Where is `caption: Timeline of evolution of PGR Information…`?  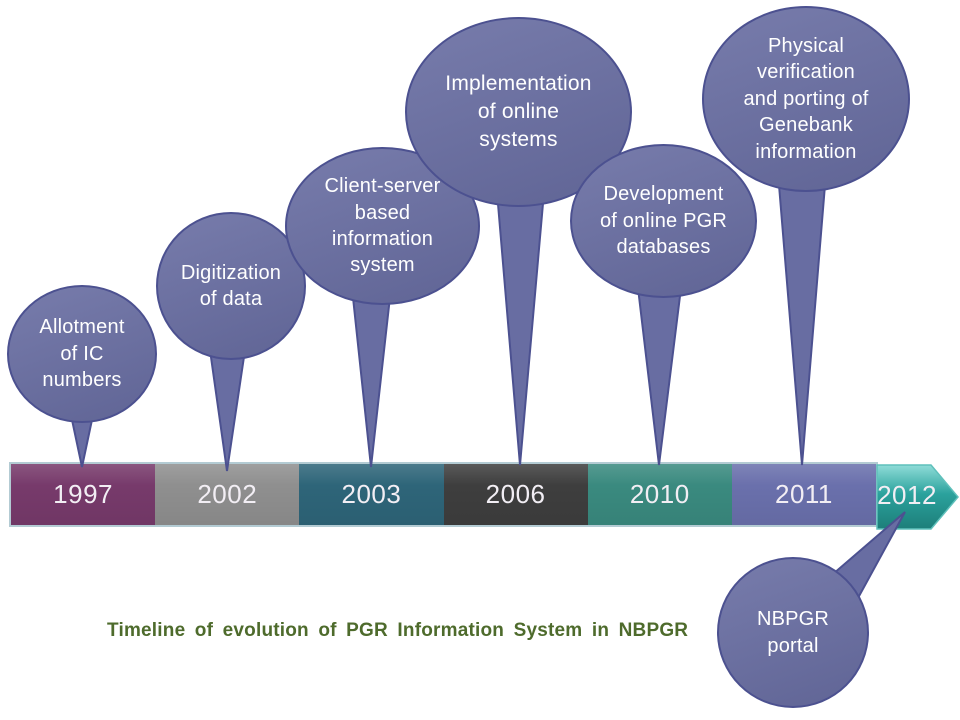
caption: Timeline of evolution of PGR Information… is located at coordinates (398, 630).